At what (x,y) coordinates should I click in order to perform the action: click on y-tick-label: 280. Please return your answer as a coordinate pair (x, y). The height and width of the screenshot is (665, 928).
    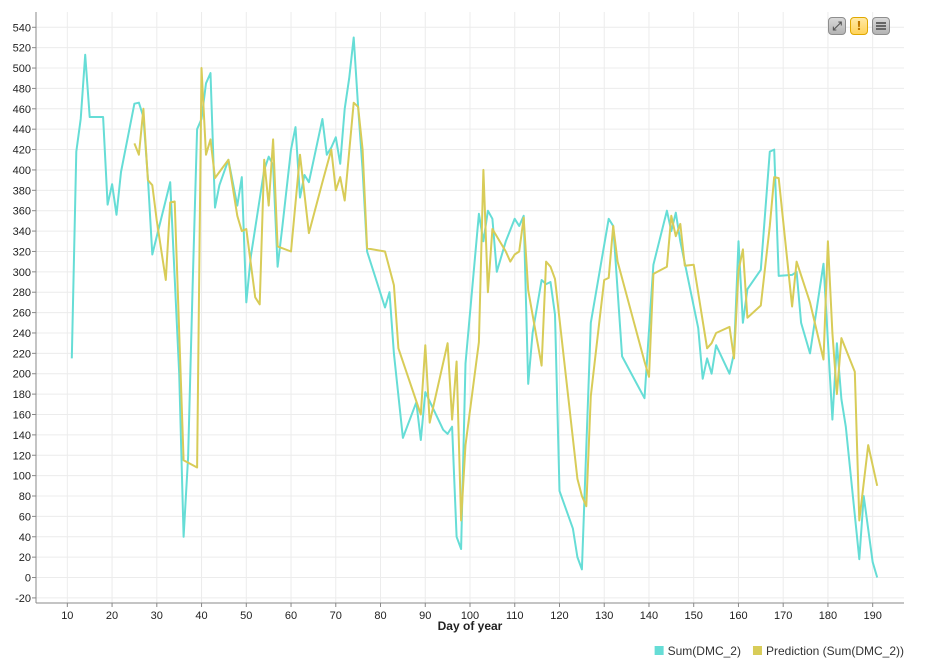
    Looking at the image, I should click on (22, 293).